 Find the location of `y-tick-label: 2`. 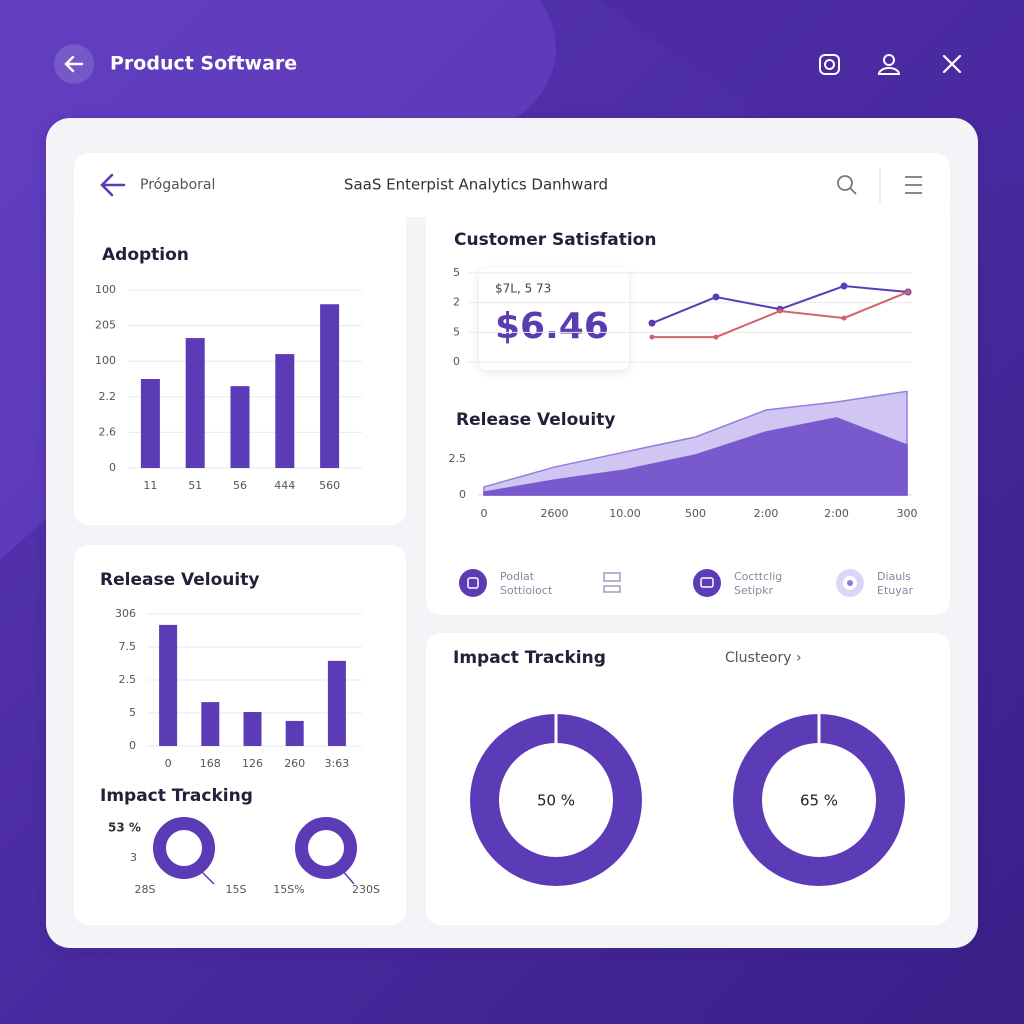

y-tick-label: 2 is located at coordinates (456, 302).